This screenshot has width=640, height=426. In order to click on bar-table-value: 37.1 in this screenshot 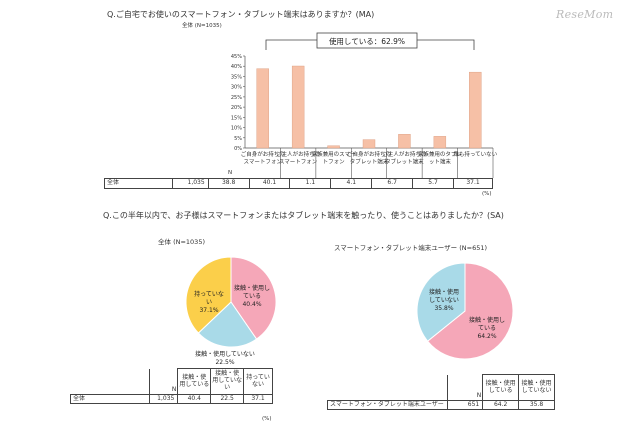, I will do `click(473, 183)`.